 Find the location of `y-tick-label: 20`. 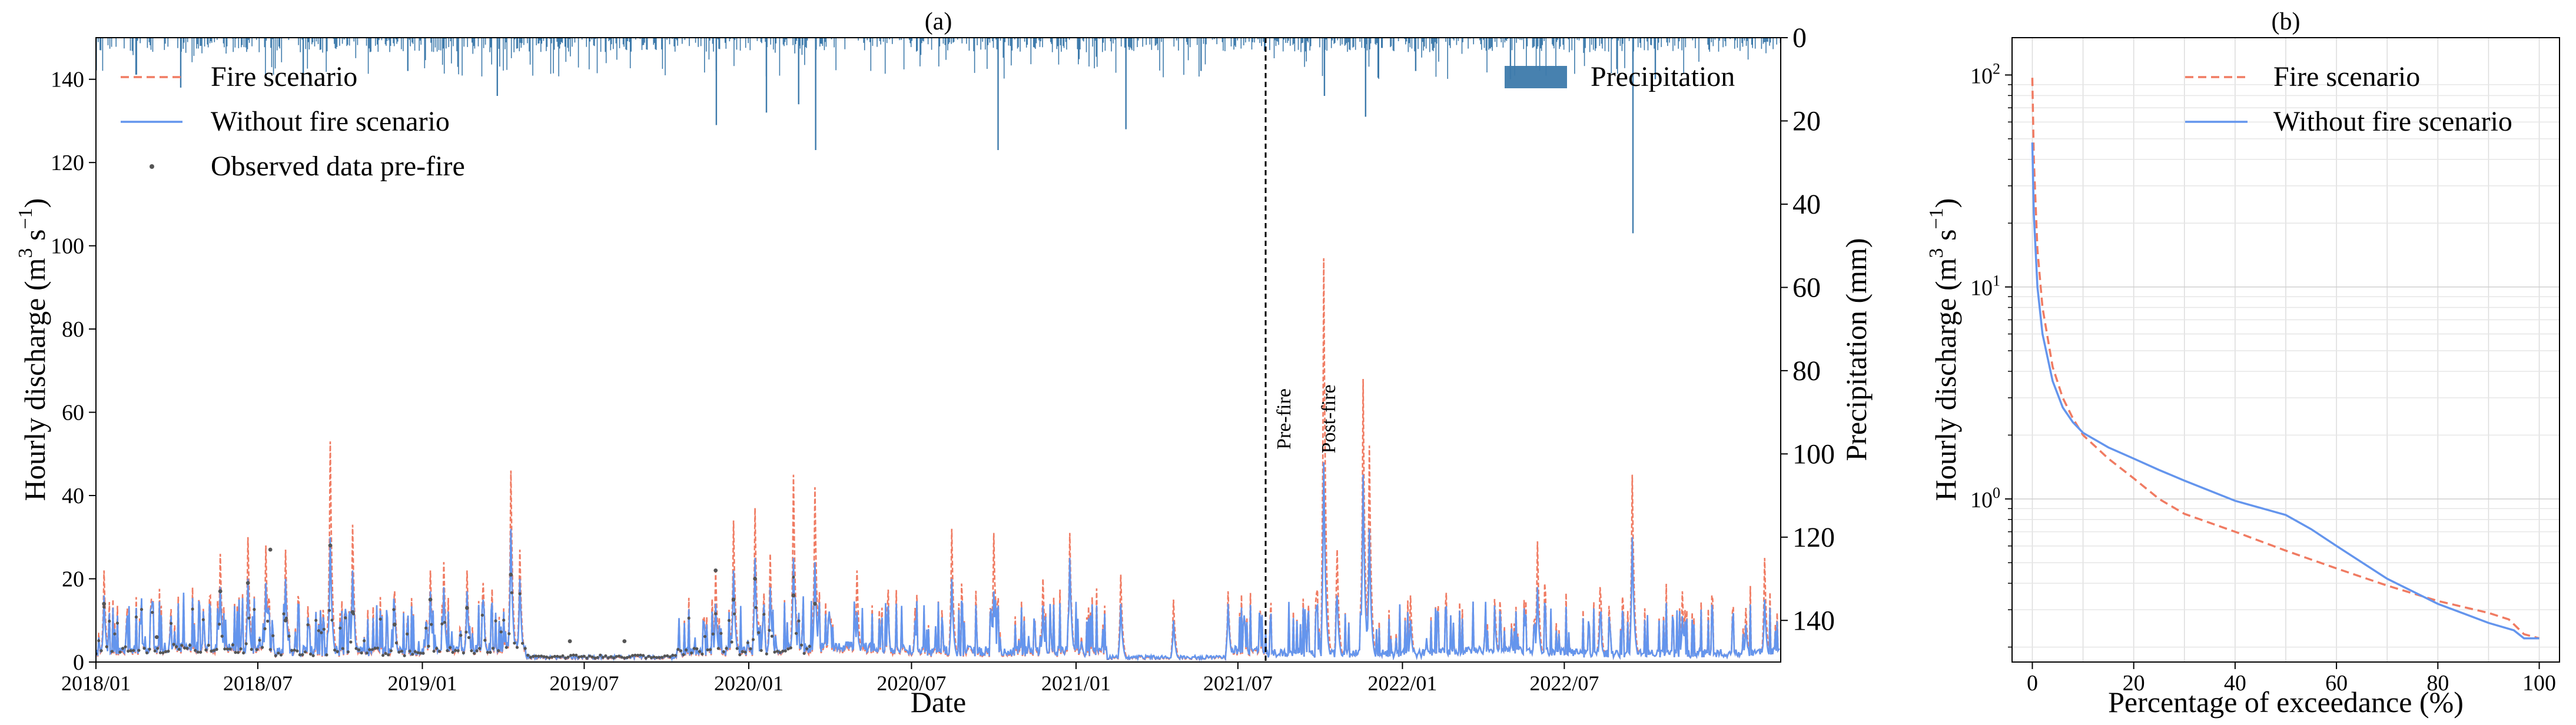

y-tick-label: 20 is located at coordinates (73, 579).